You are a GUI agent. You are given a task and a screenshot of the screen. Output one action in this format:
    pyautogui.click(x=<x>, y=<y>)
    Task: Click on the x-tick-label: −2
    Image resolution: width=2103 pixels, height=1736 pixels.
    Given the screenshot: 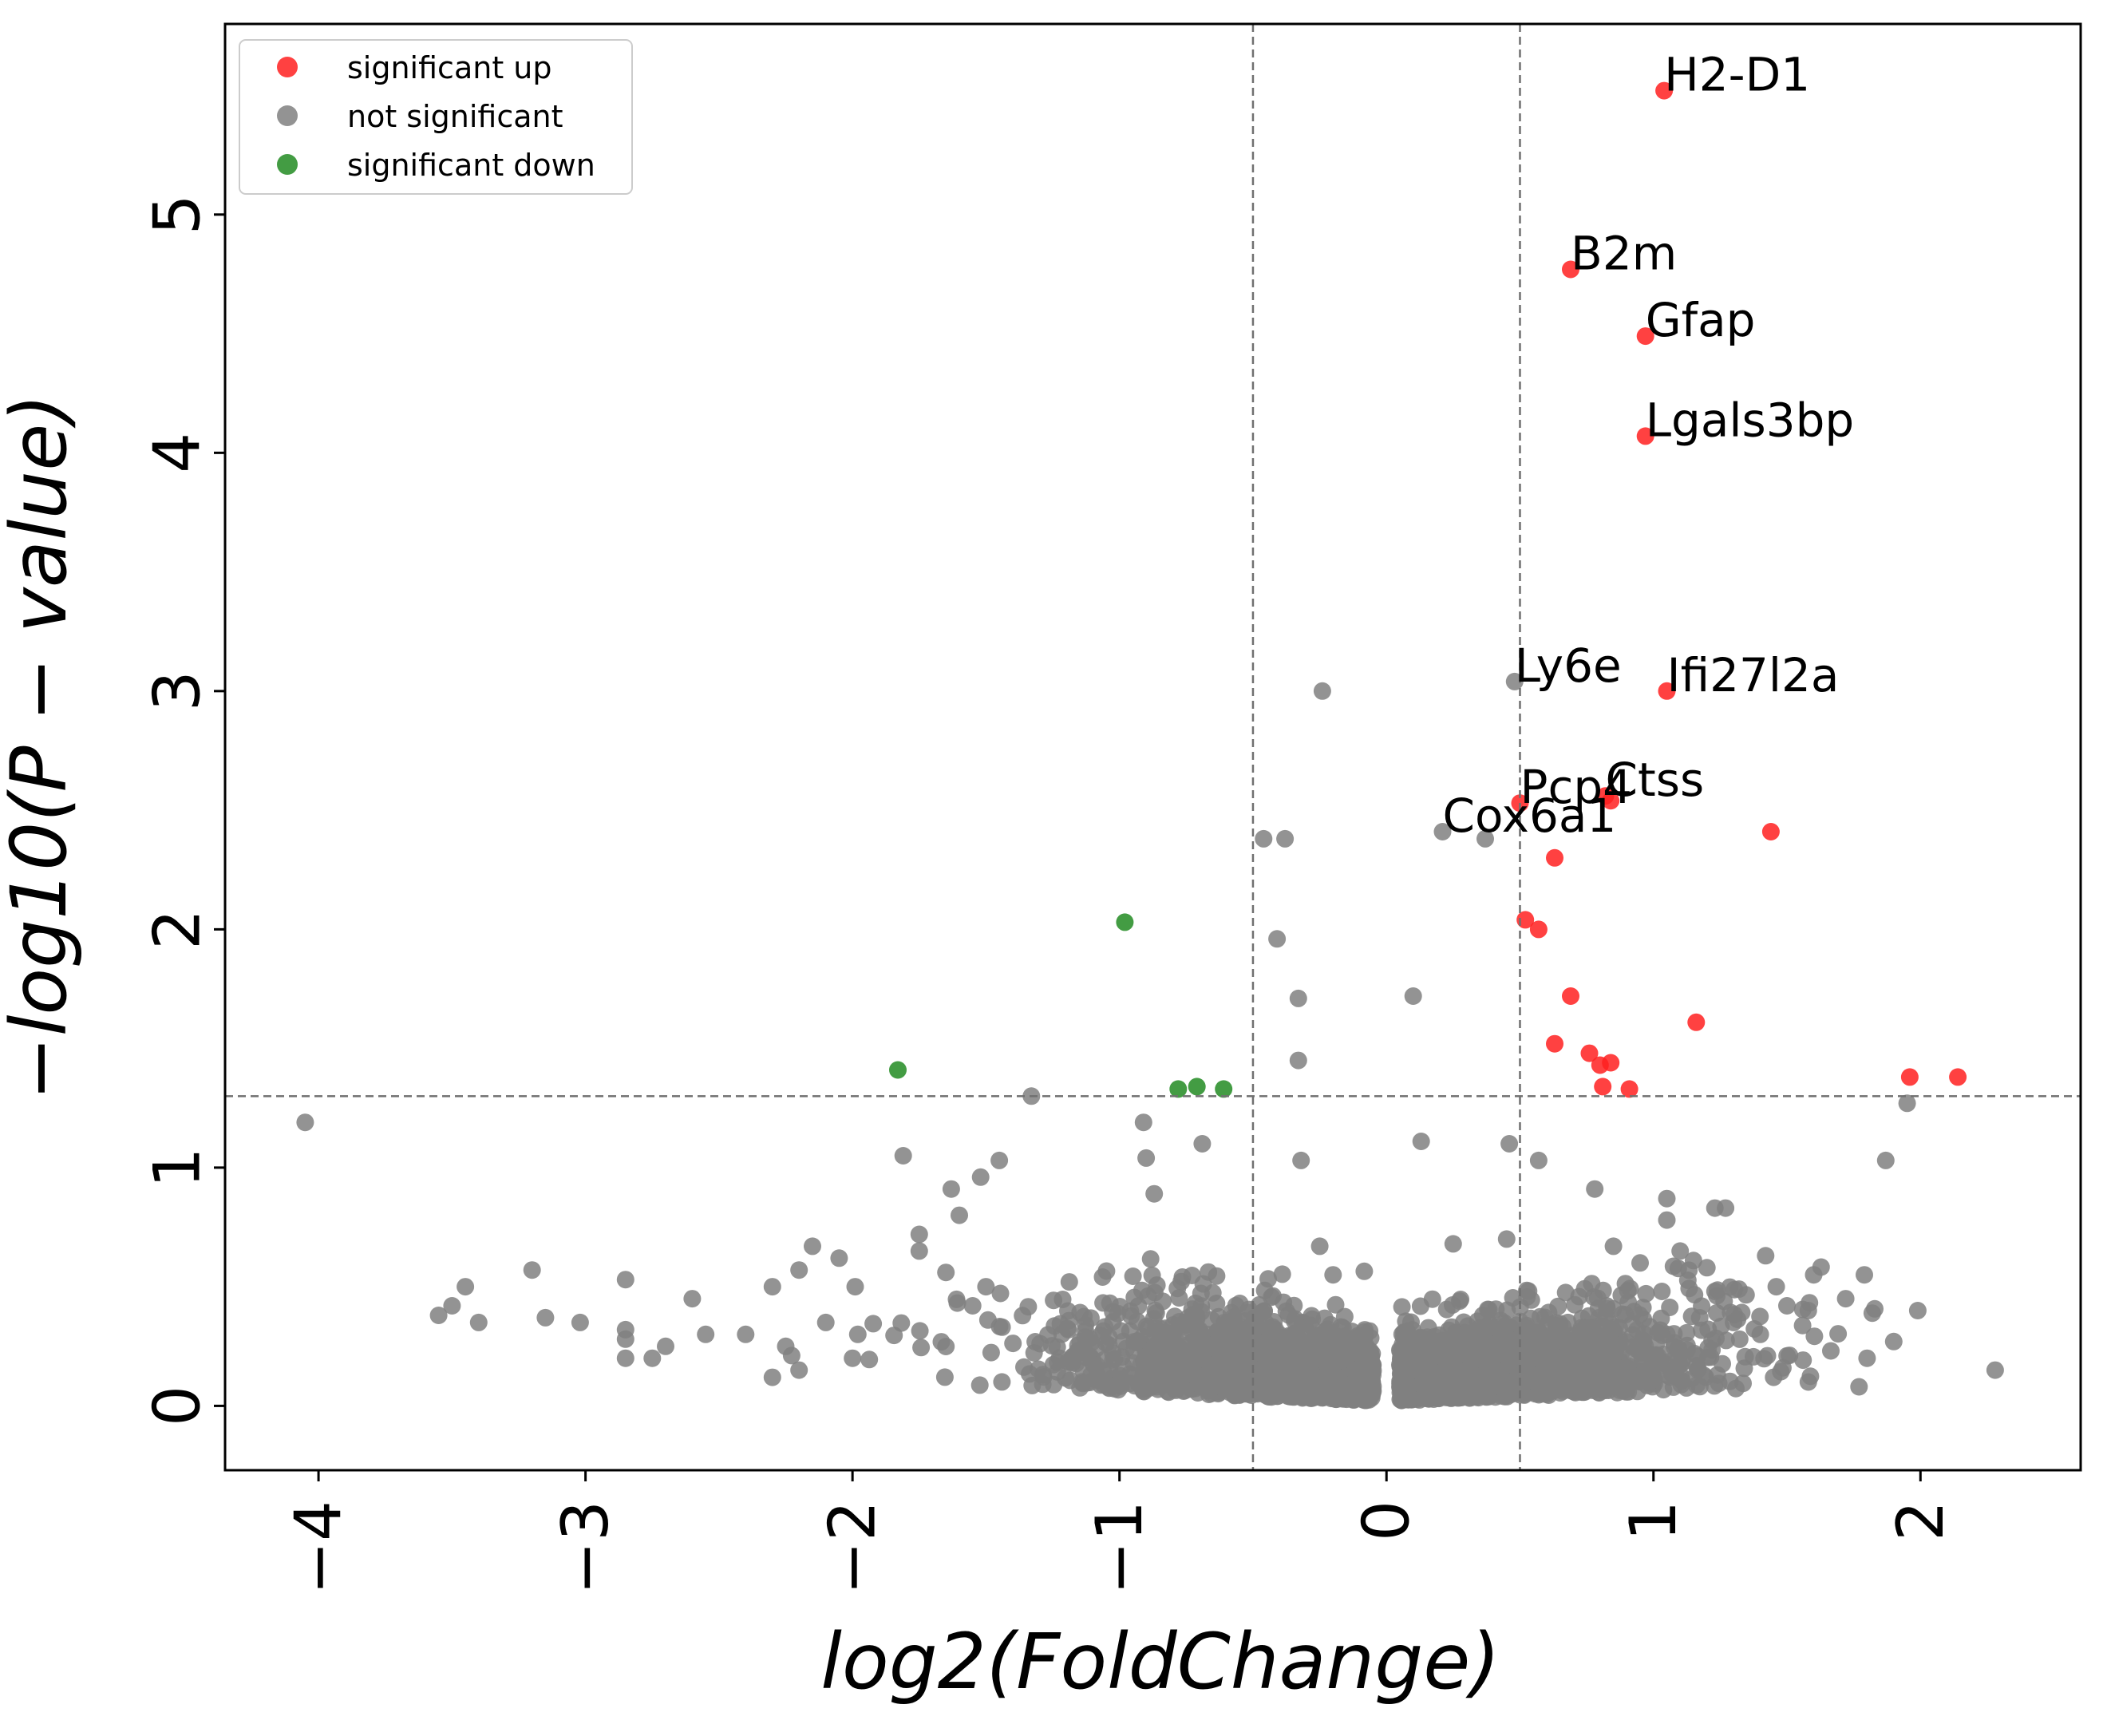 What is the action you would take?
    pyautogui.click(x=853, y=1548)
    